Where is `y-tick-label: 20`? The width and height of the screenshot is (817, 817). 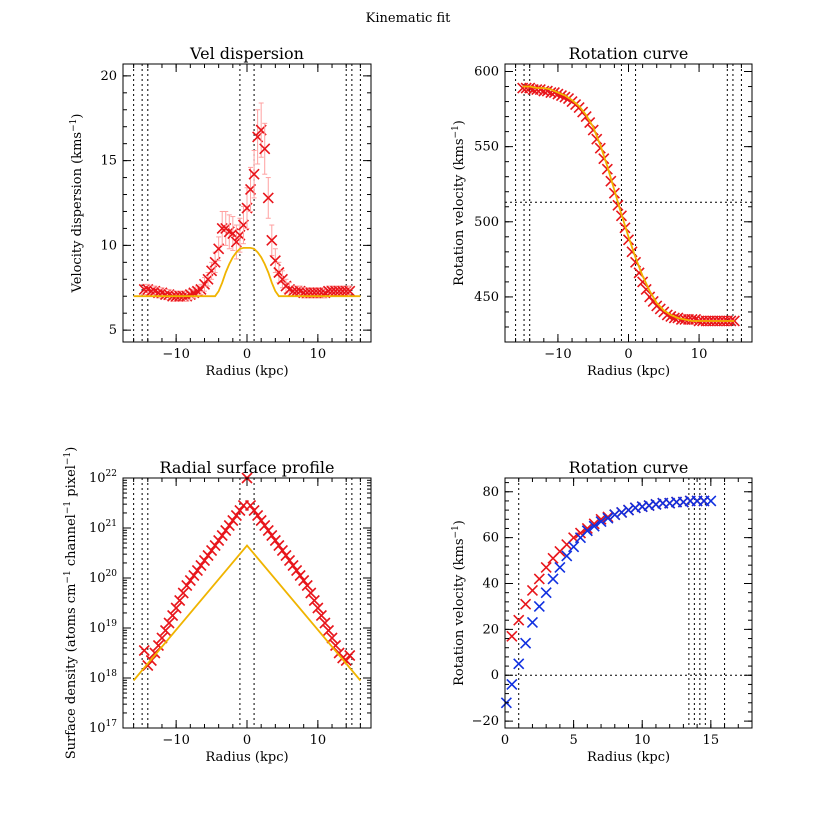 y-tick-label: 20 is located at coordinates (108, 76).